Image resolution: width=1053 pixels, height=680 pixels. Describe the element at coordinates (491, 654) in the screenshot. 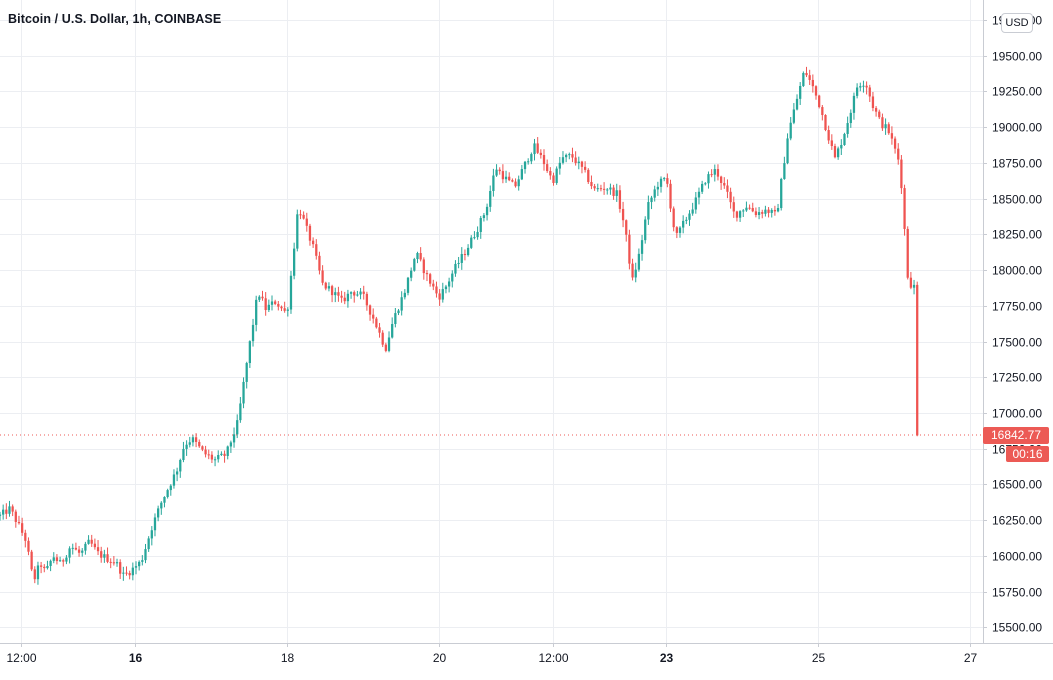

I see `time-axis: 12:00 16 18 20 12:00 23 25 27` at that location.